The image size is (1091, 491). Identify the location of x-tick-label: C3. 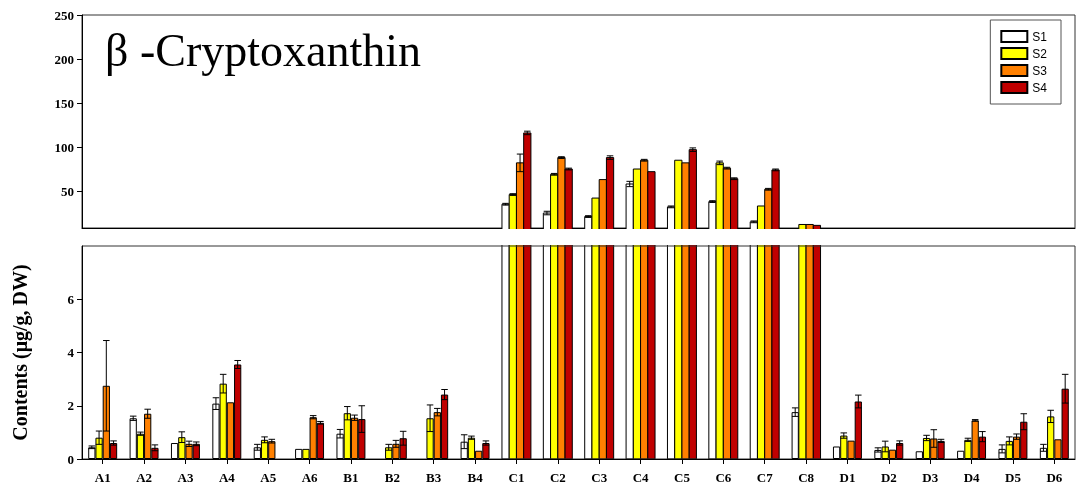
(599, 477).